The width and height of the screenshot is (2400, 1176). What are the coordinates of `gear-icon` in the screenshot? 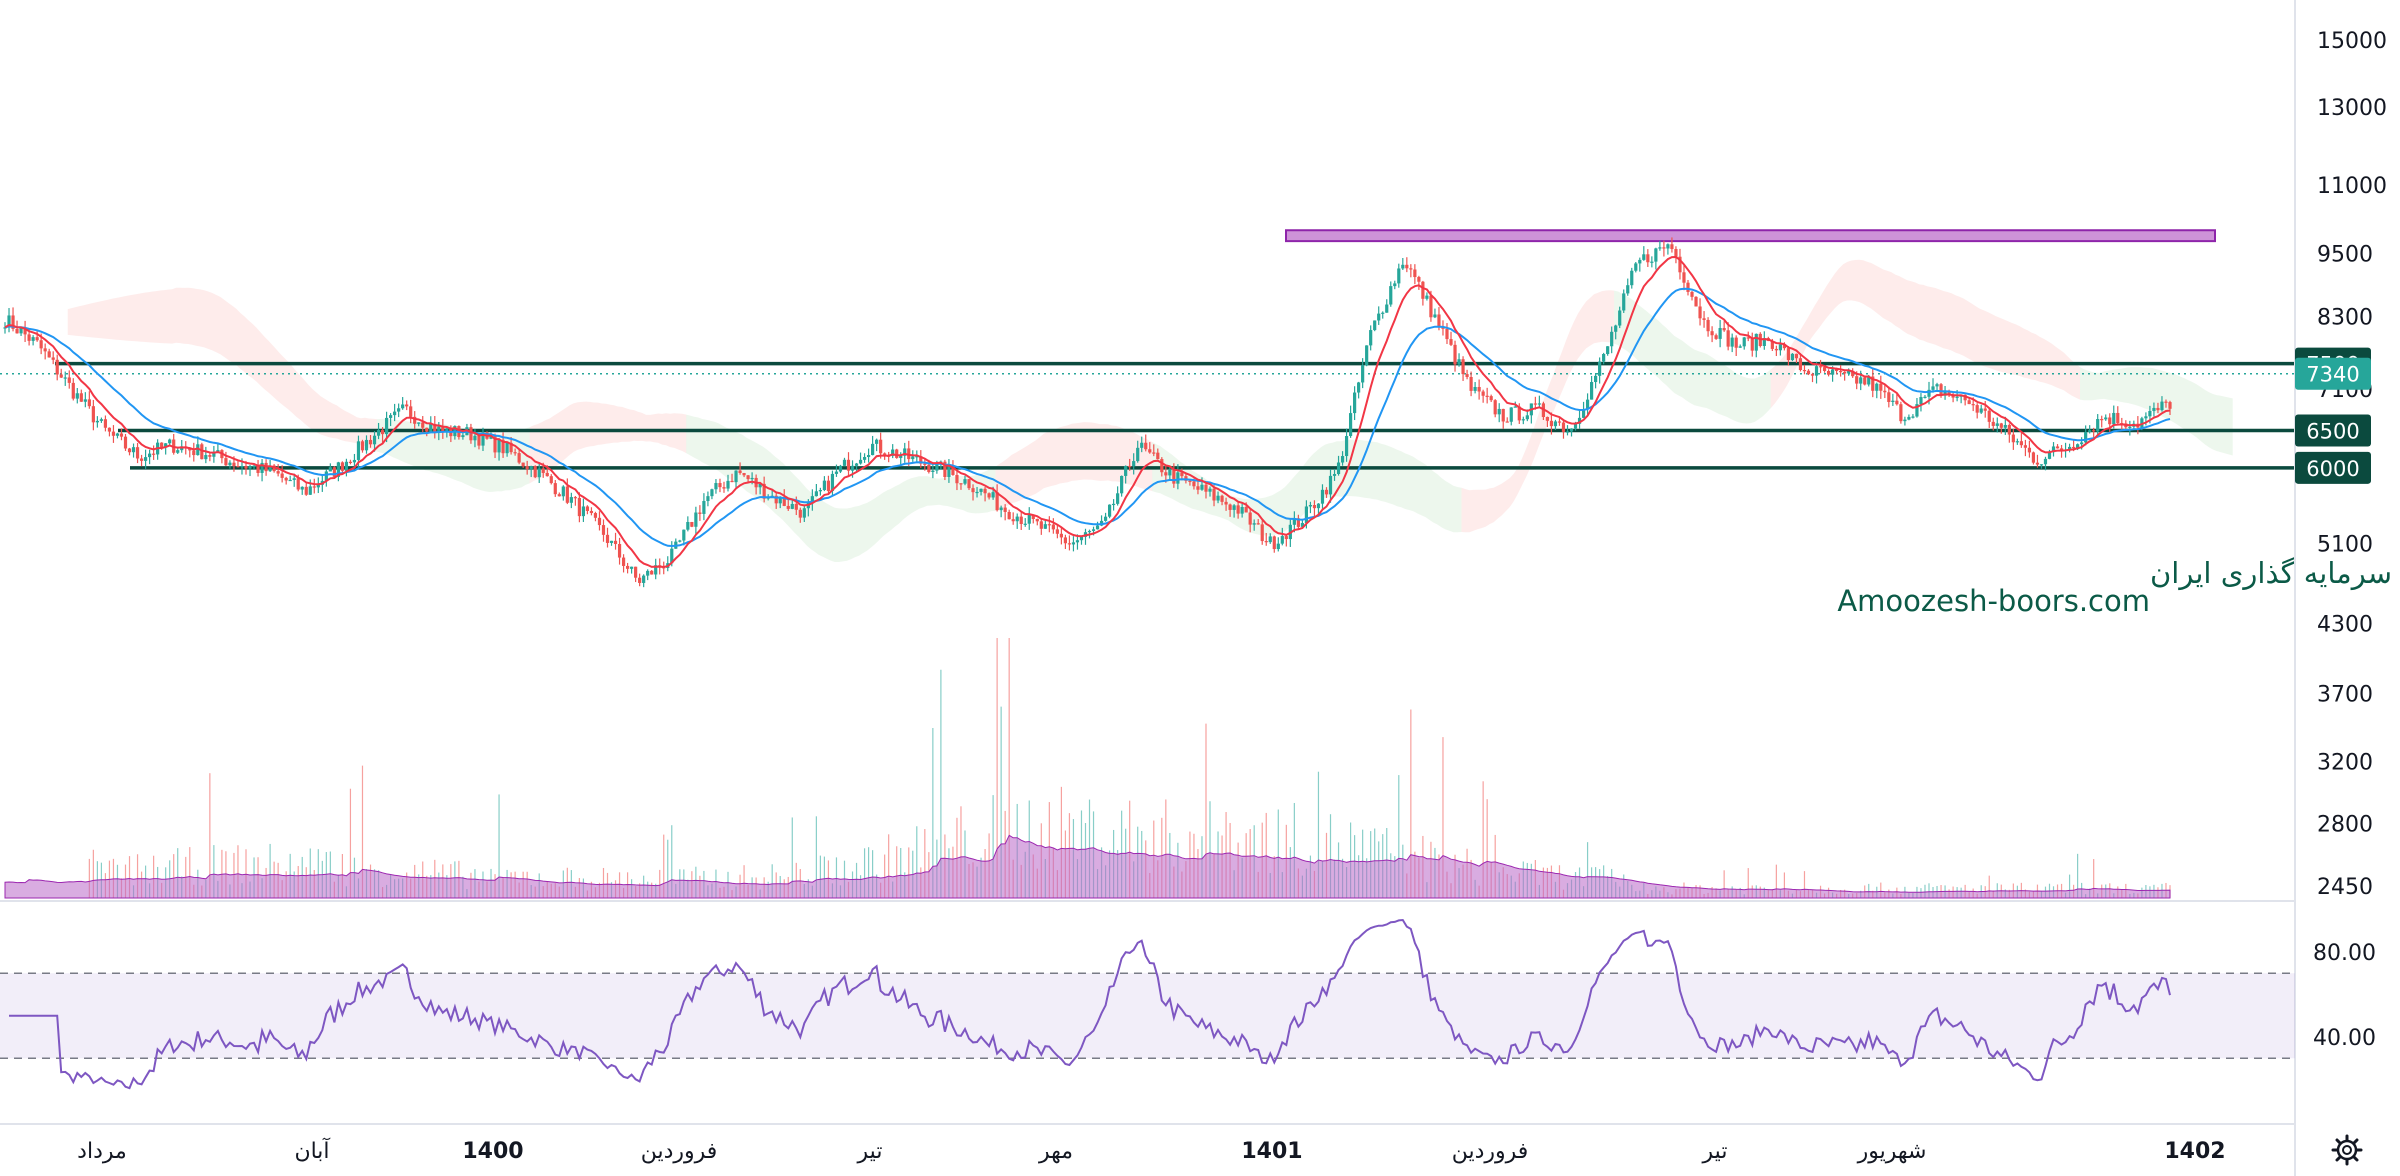 It's located at (2347, 1150).